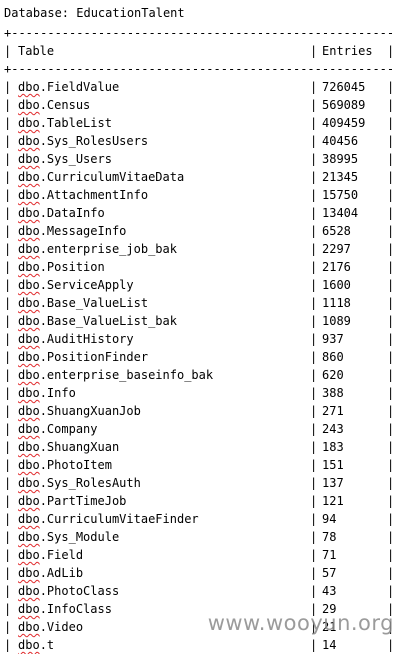 Image resolution: width=406 pixels, height=654 pixels. Describe the element at coordinates (83, 141) in the screenshot. I see `table-name-cell: dbo.Sys_RolesUsers` at that location.